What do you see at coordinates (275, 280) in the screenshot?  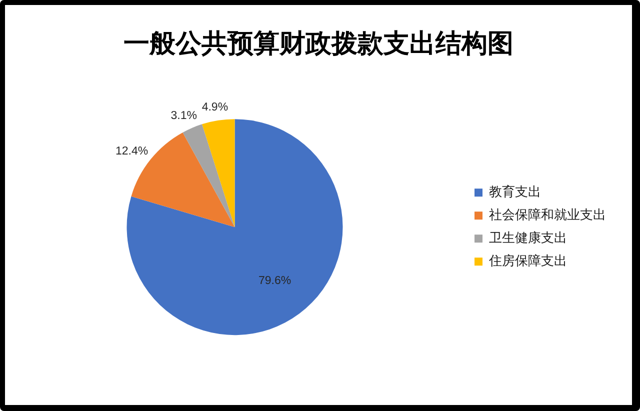 I see `data-label: 79.6%` at bounding box center [275, 280].